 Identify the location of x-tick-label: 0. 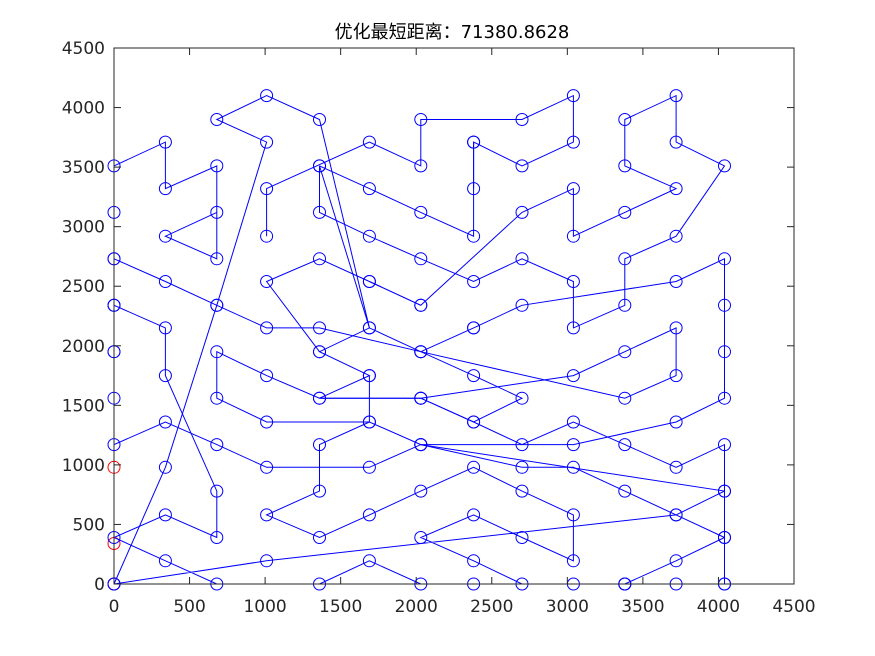
(114, 607).